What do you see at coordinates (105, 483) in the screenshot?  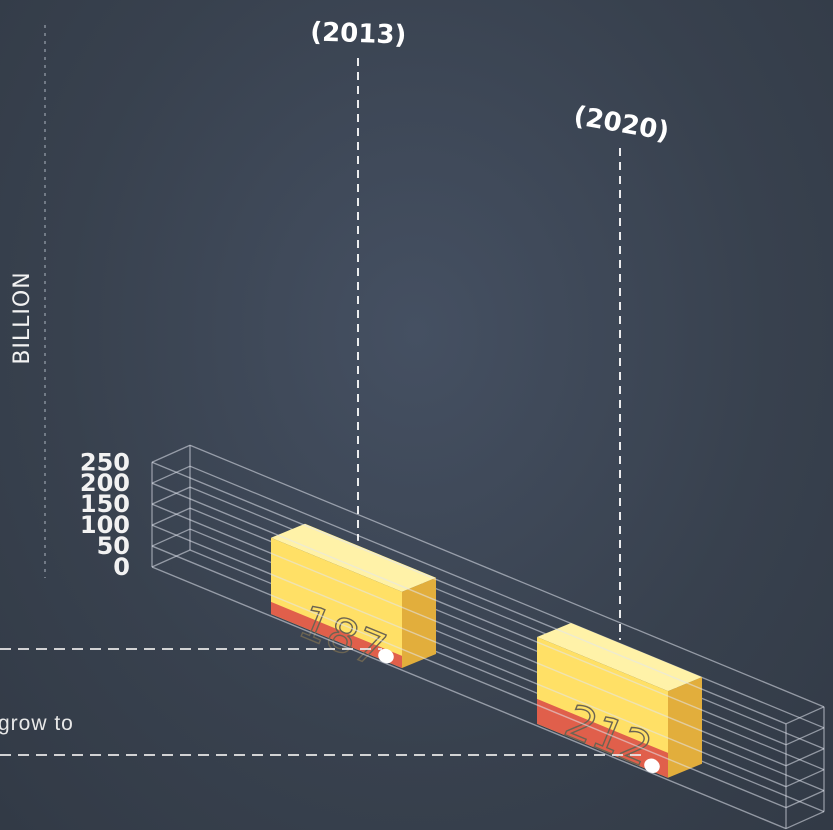 I see `y-tick-label: 200` at bounding box center [105, 483].